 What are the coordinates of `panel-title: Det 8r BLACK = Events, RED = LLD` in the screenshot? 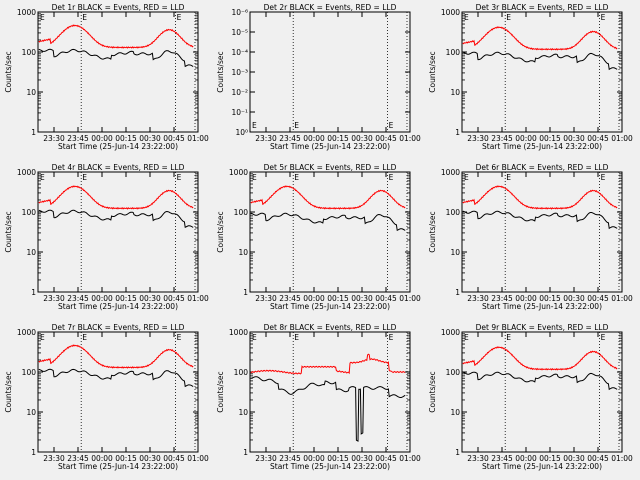 It's located at (330, 327).